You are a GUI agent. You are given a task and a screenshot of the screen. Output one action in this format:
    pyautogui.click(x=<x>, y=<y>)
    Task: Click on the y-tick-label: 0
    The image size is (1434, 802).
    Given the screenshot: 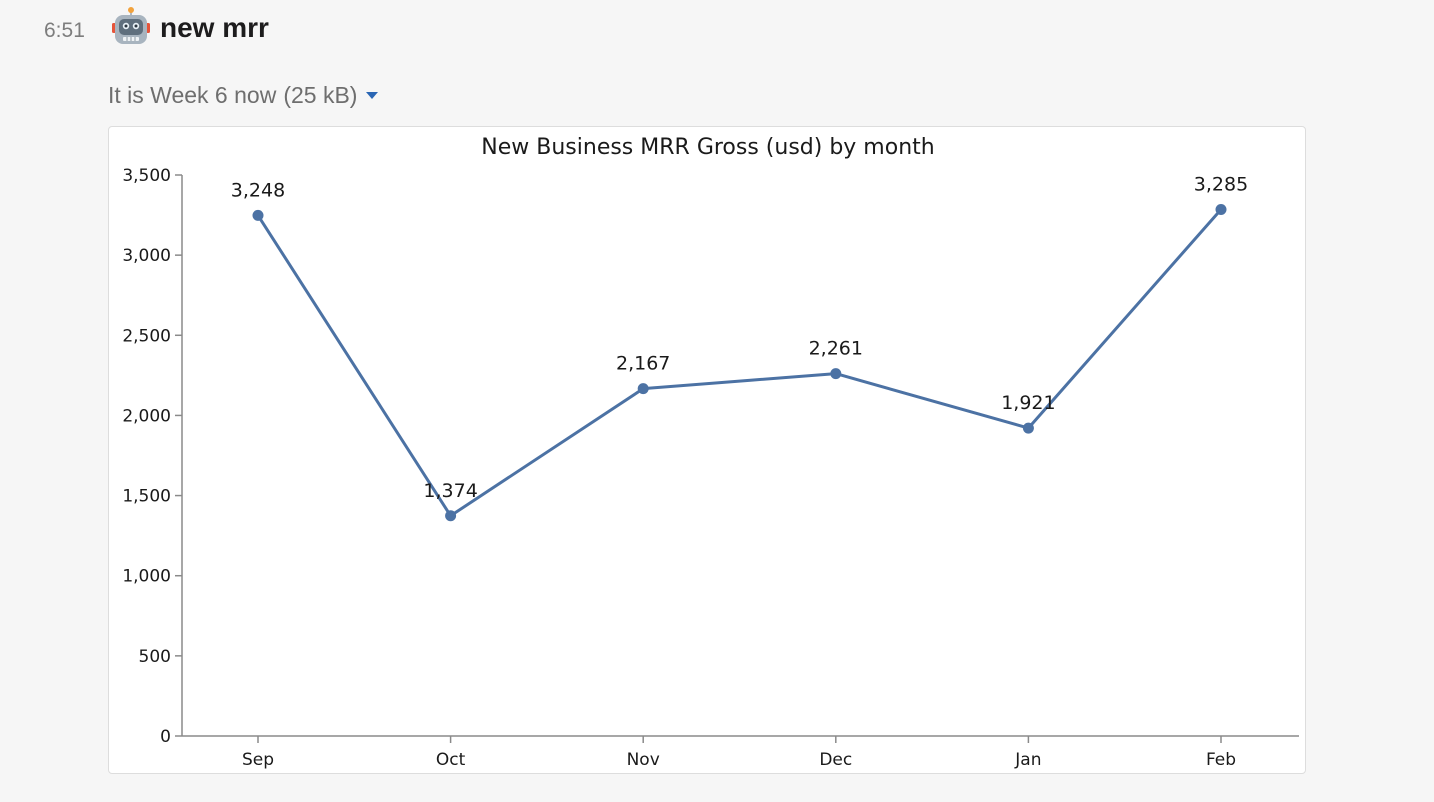 What is the action you would take?
    pyautogui.click(x=165, y=737)
    